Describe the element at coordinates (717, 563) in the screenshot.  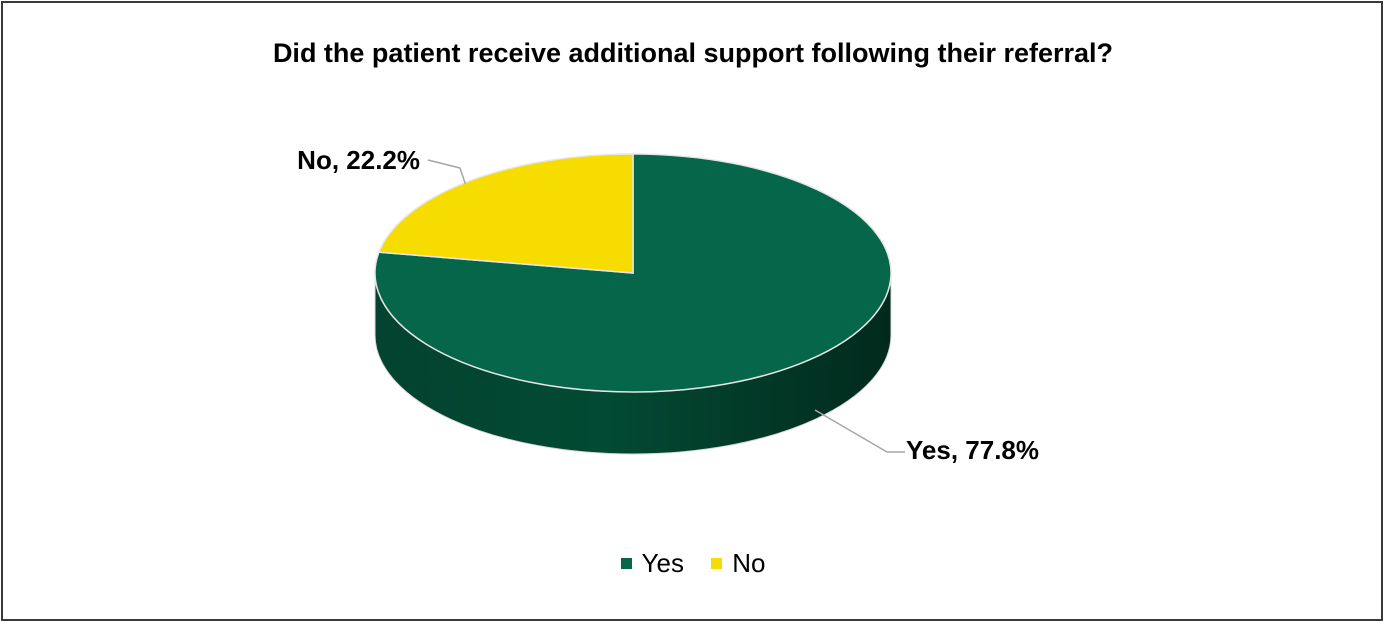
I see `legend-swatch-no` at that location.